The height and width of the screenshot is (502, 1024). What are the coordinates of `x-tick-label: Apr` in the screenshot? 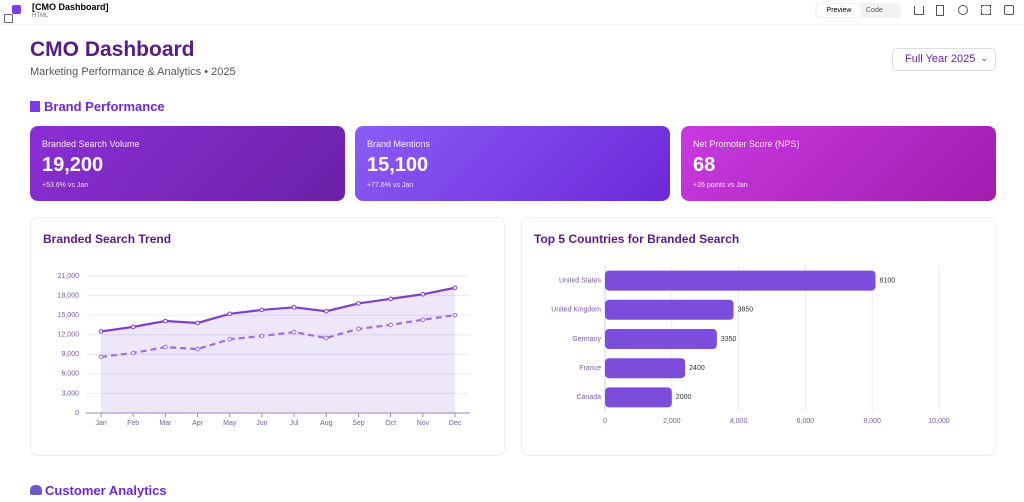 It's located at (198, 423).